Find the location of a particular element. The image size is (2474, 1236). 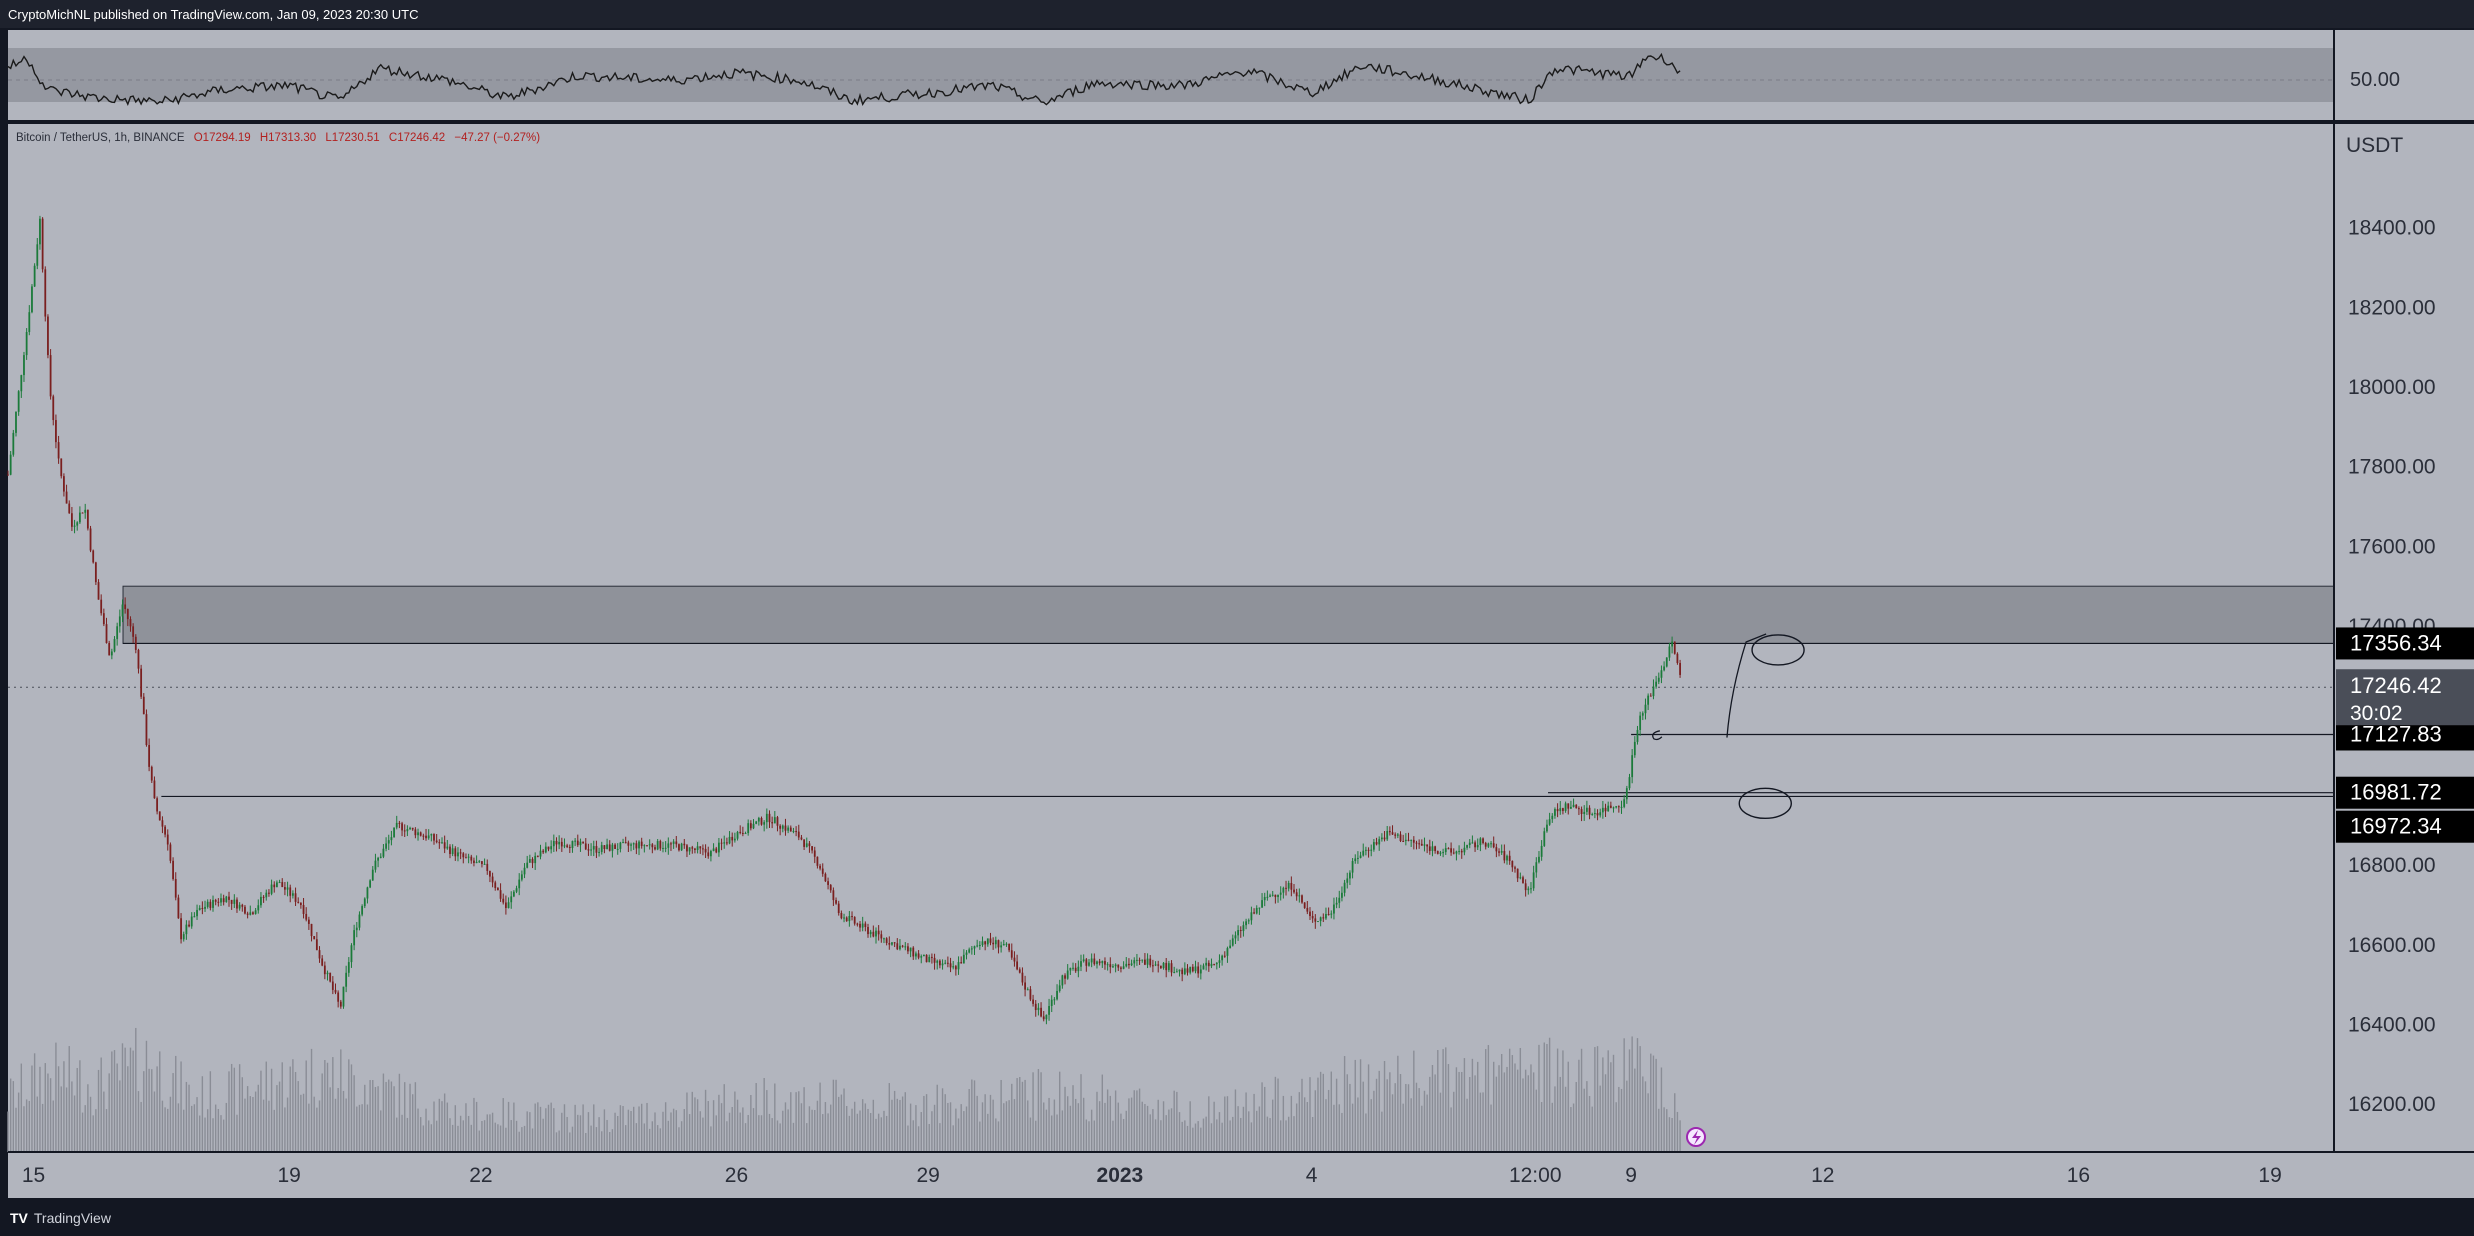

drawings is located at coordinates (1728, 726).